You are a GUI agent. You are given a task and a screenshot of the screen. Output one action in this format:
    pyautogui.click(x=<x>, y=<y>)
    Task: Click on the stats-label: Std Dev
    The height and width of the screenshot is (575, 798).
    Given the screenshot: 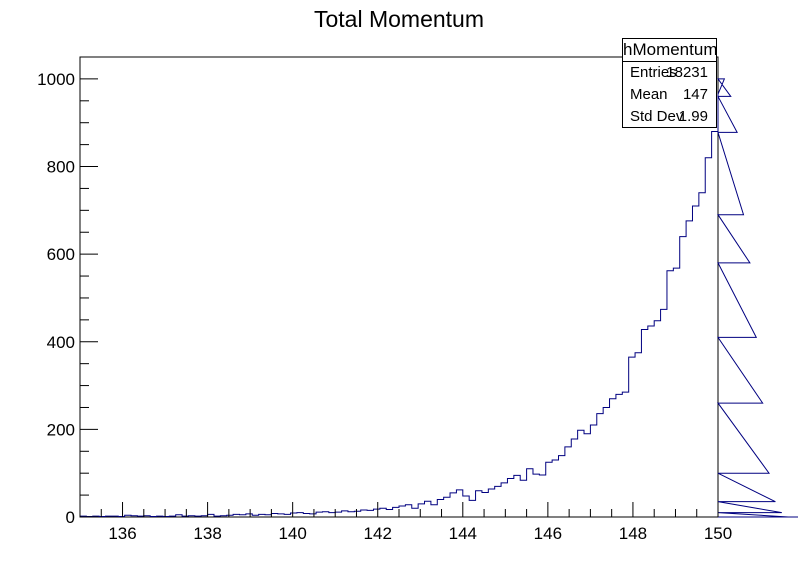 What is the action you would take?
    pyautogui.click(x=657, y=116)
    